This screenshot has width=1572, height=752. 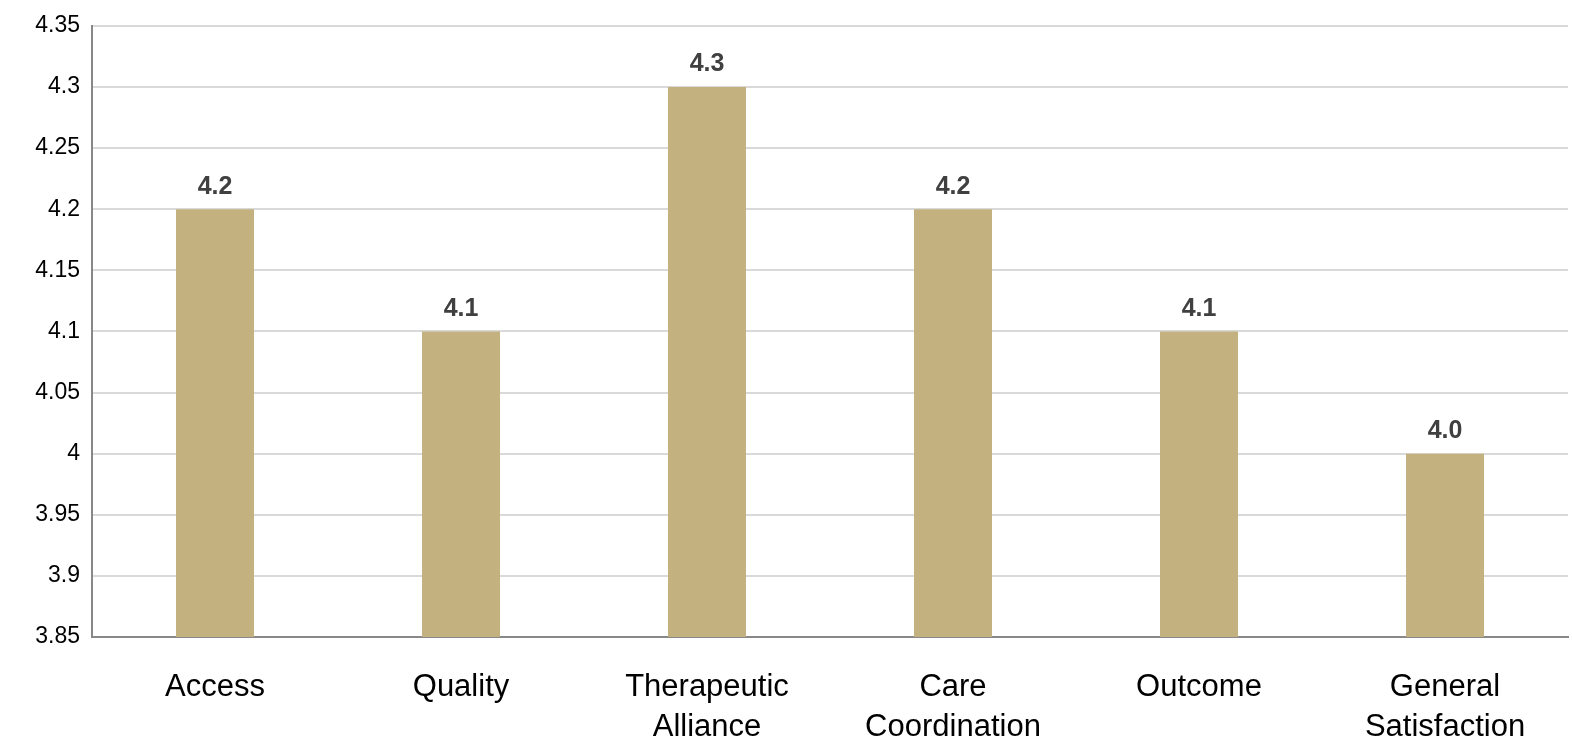 What do you see at coordinates (64, 329) in the screenshot?
I see `y-tick-label: 4.1` at bounding box center [64, 329].